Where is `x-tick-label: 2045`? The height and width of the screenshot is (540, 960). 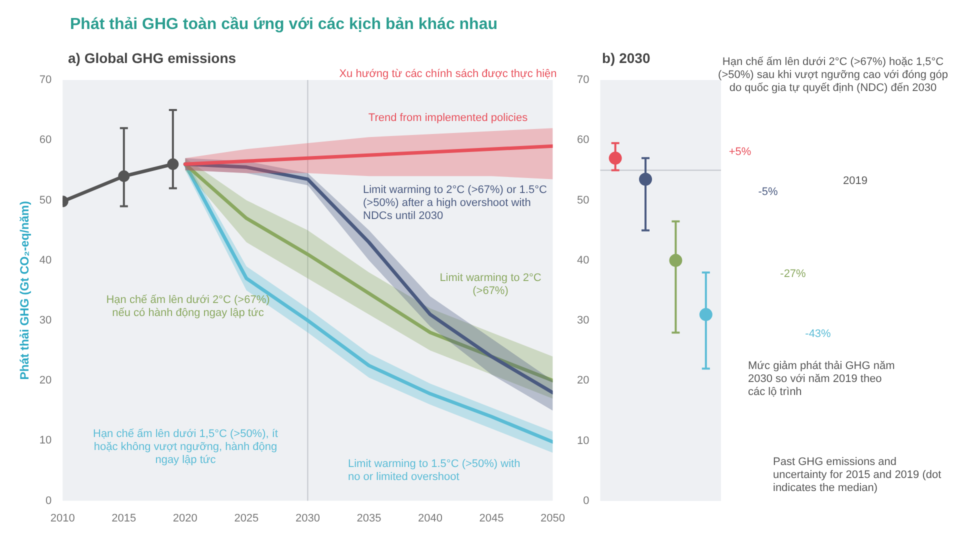
x-tick-label: 2045 is located at coordinates (491, 518).